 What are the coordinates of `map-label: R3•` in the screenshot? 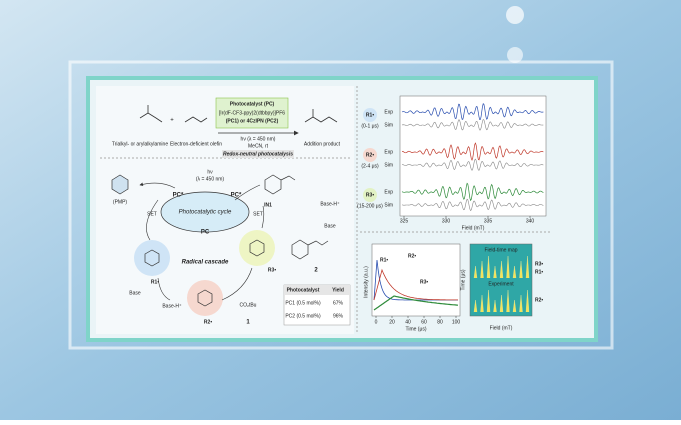 It's located at (539, 264).